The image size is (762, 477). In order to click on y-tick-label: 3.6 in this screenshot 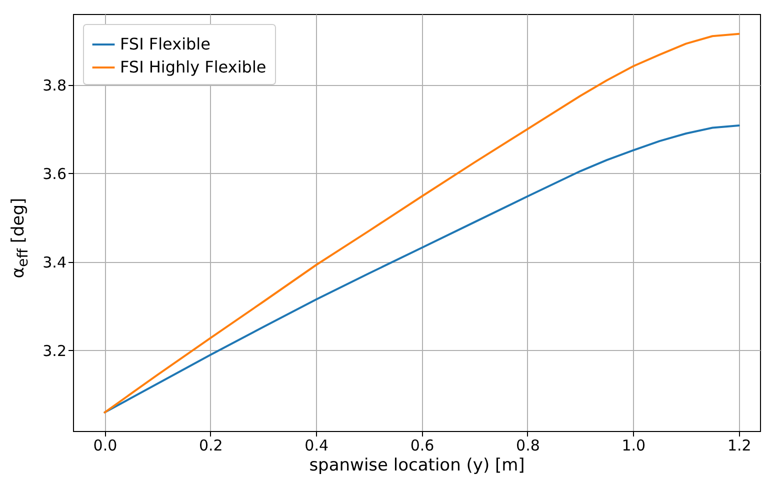, I will do `click(54, 173)`.